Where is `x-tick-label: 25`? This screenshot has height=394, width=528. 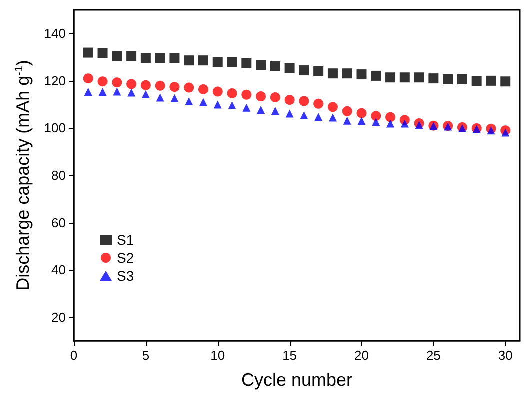 x-tick-label: 25 is located at coordinates (433, 355).